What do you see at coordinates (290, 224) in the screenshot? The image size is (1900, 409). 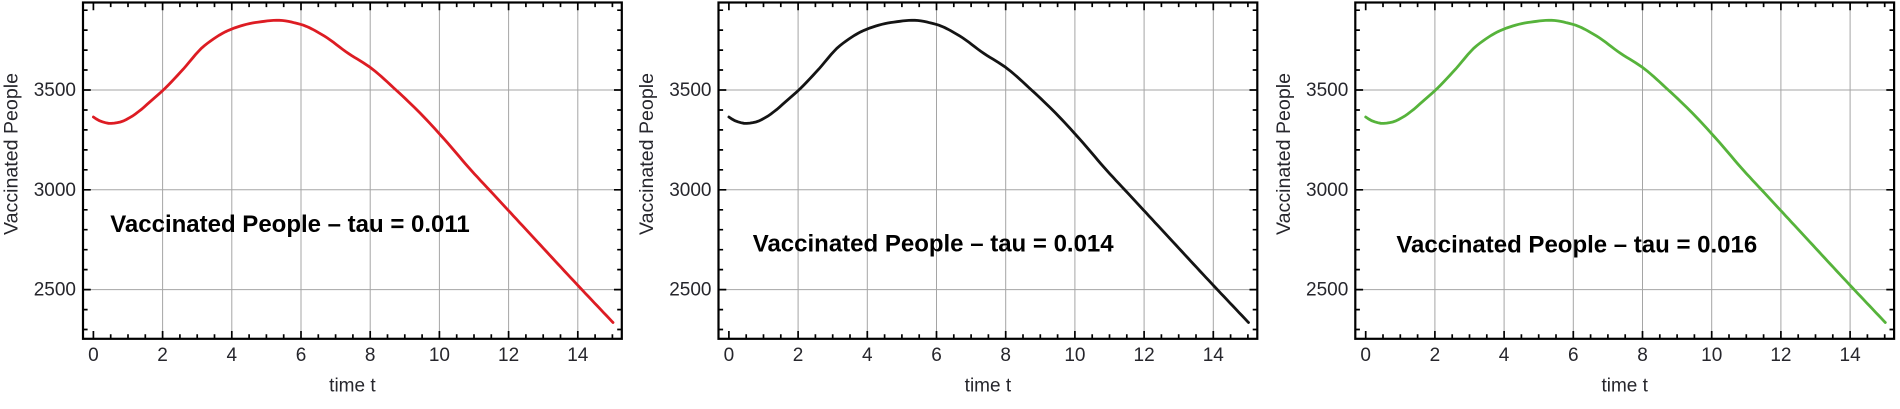 I see `svg-text:Vaccinated People – tau = 0.01: Vaccinated People – tau = 0.011` at bounding box center [290, 224].